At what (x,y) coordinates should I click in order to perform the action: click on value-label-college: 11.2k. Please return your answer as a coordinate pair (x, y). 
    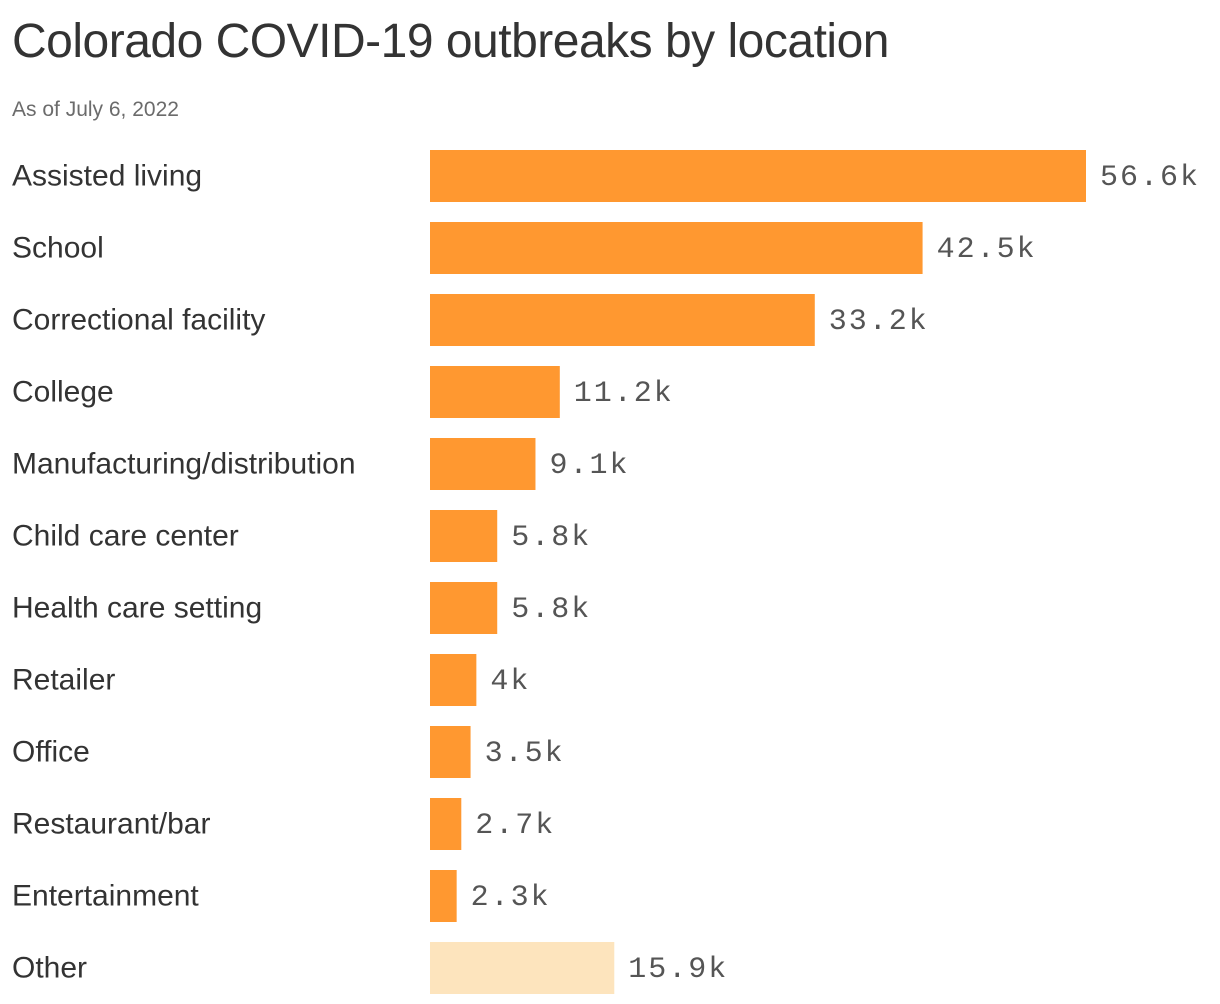
    Looking at the image, I should click on (624, 394).